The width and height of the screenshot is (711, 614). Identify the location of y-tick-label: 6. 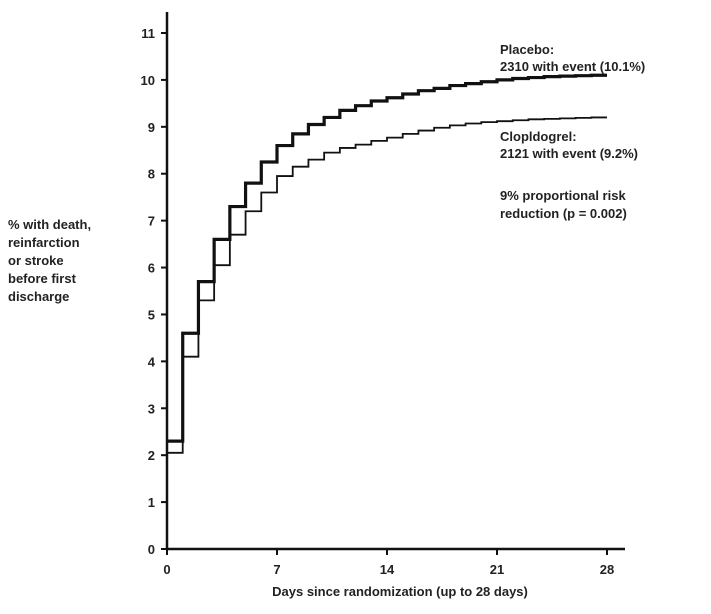
(151, 268).